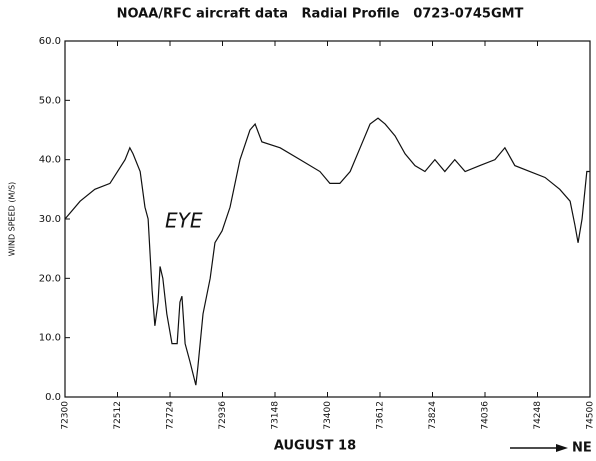 Image resolution: width=596 pixels, height=461 pixels. What do you see at coordinates (118, 415) in the screenshot?
I see `x-tick-label: 72512` at bounding box center [118, 415].